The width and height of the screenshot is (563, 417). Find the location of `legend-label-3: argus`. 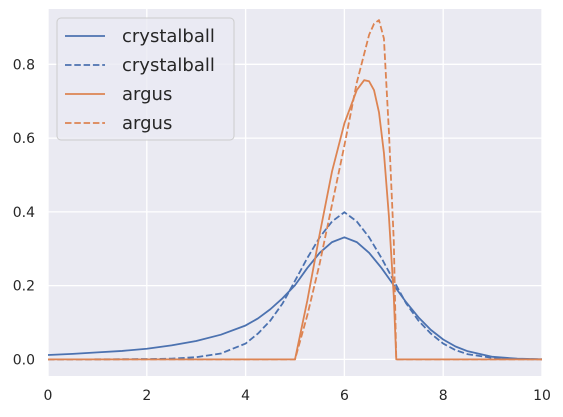

legend-label-3: argus is located at coordinates (147, 123).